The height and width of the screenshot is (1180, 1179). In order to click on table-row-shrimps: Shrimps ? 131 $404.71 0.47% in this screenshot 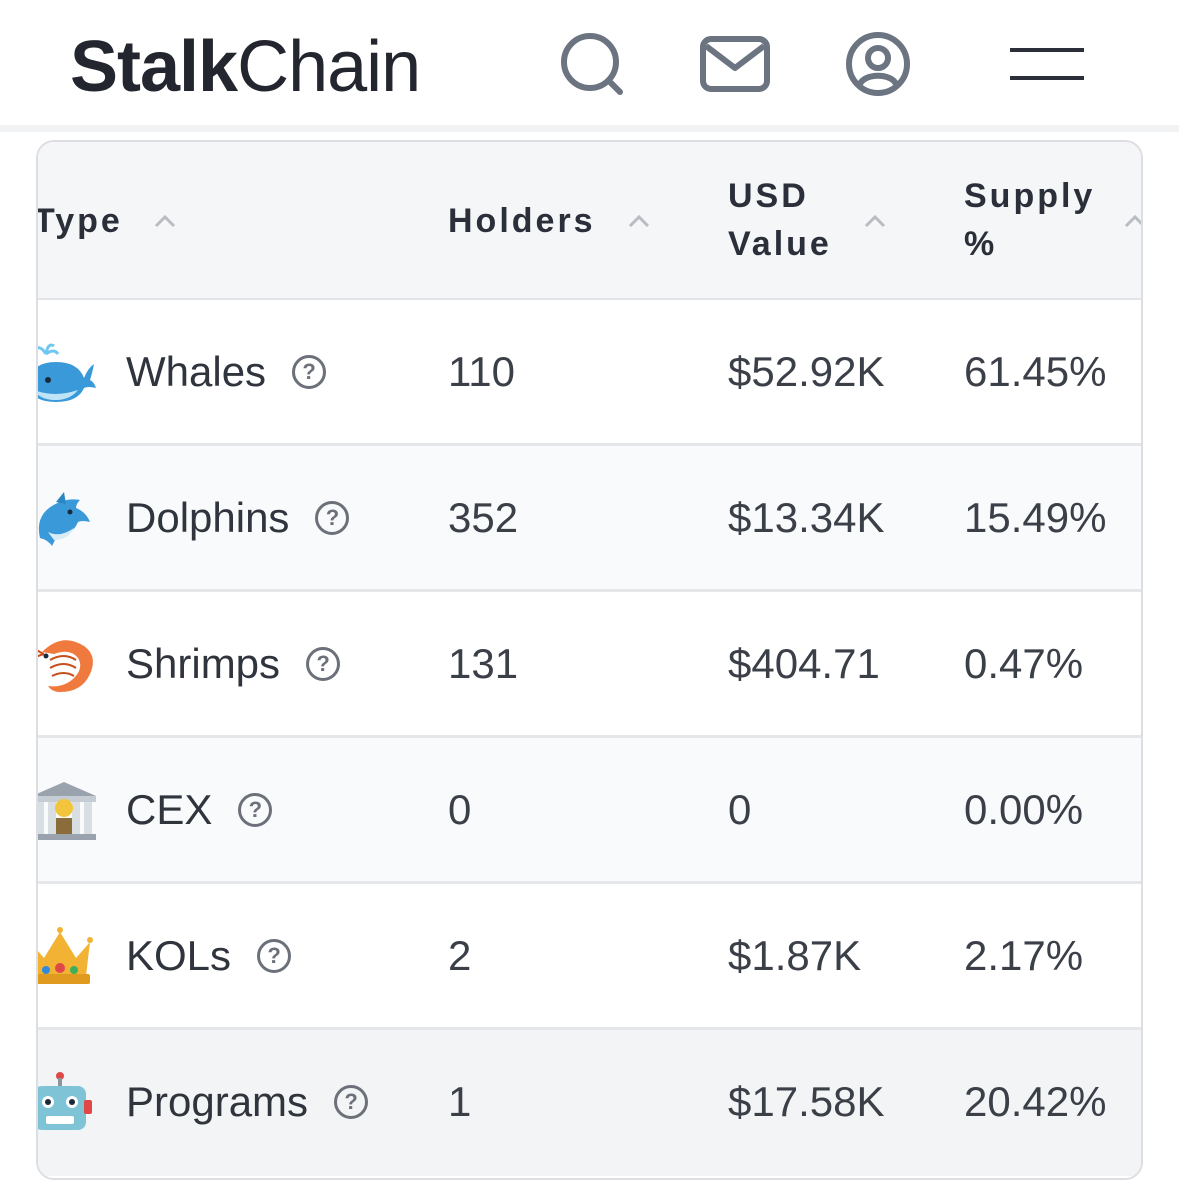, I will do `click(589, 665)`.